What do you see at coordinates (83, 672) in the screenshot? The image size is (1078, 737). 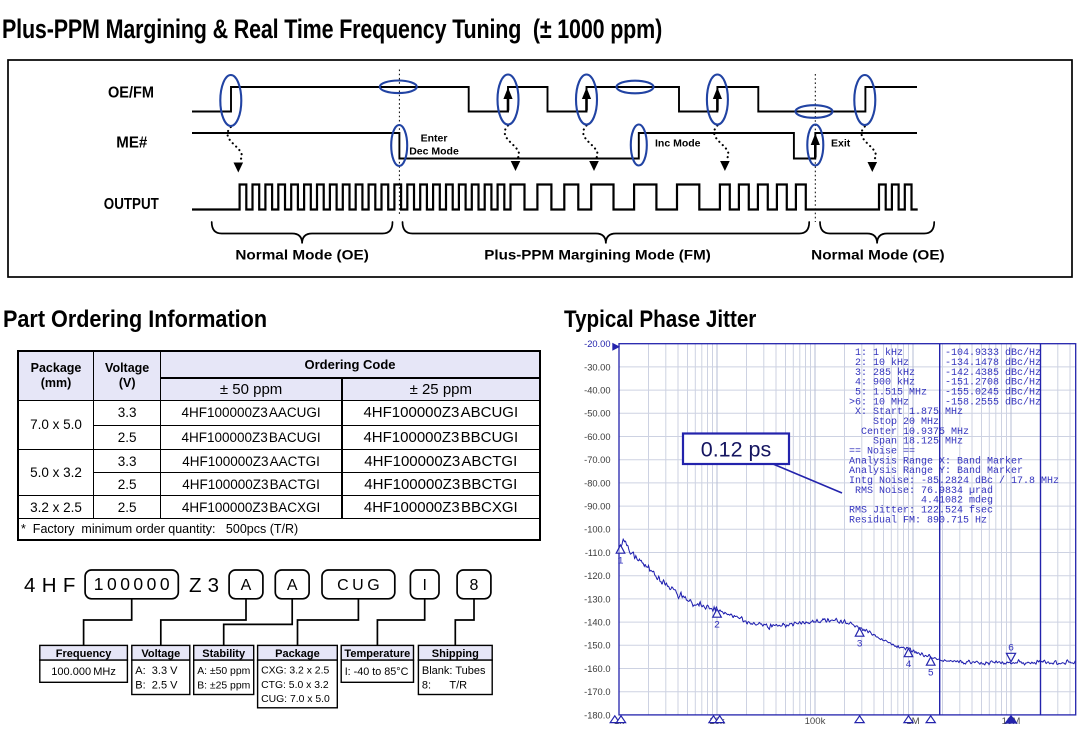 I see `svg-text: 100.000 MHz` at bounding box center [83, 672].